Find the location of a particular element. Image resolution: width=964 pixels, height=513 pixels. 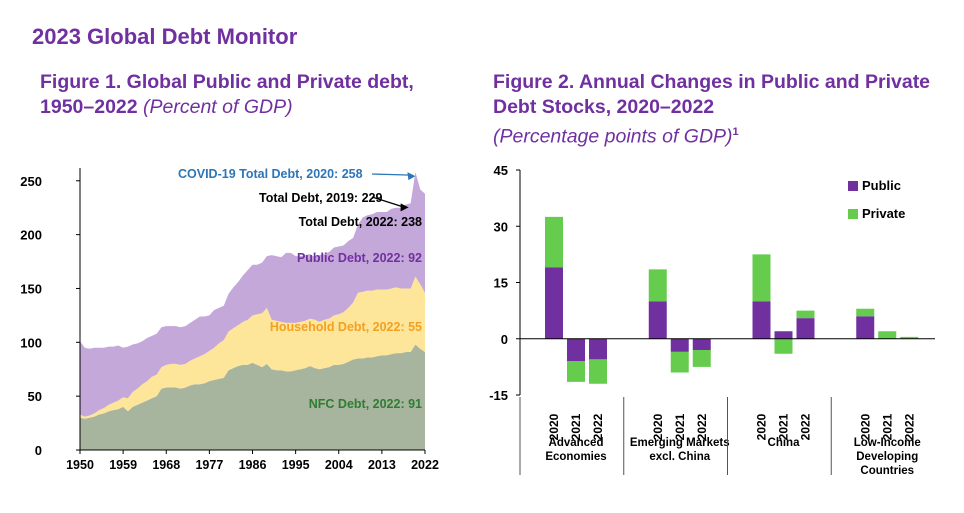

y-tick-label: 15 is located at coordinates (501, 283).